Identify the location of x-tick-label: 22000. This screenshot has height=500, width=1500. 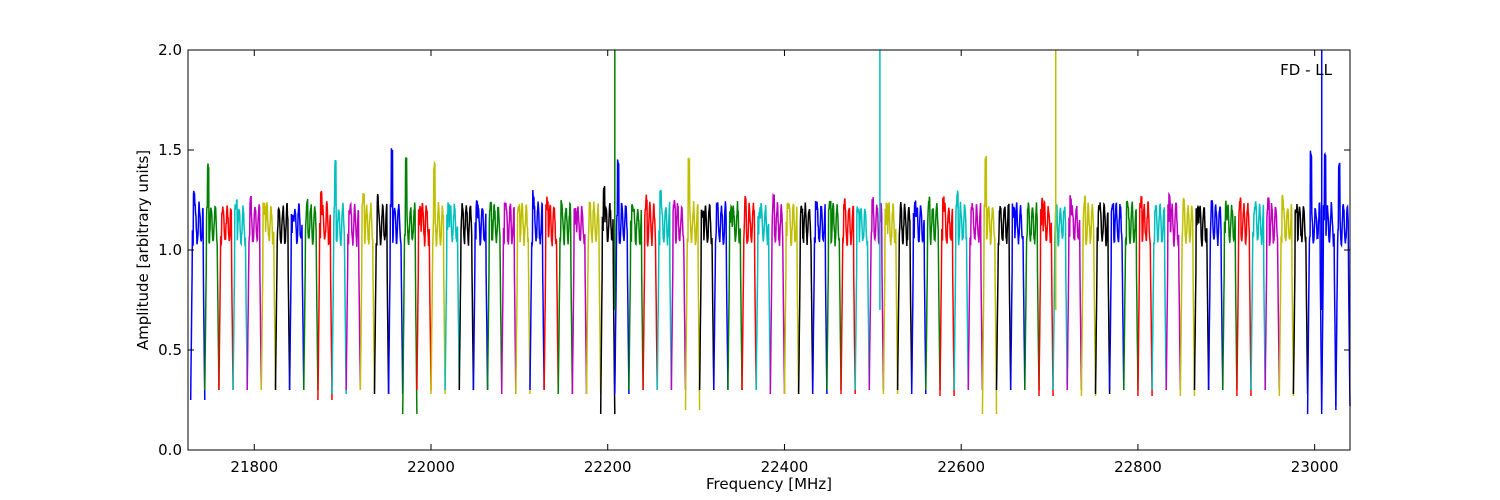
(431, 467).